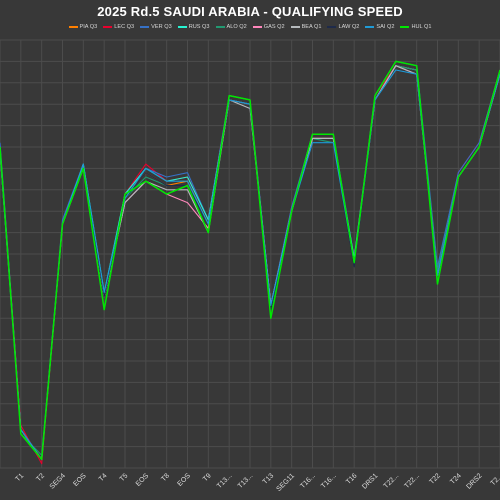 Image resolution: width=500 pixels, height=500 pixels. I want to click on legend-label: LAW Q2, so click(349, 27).